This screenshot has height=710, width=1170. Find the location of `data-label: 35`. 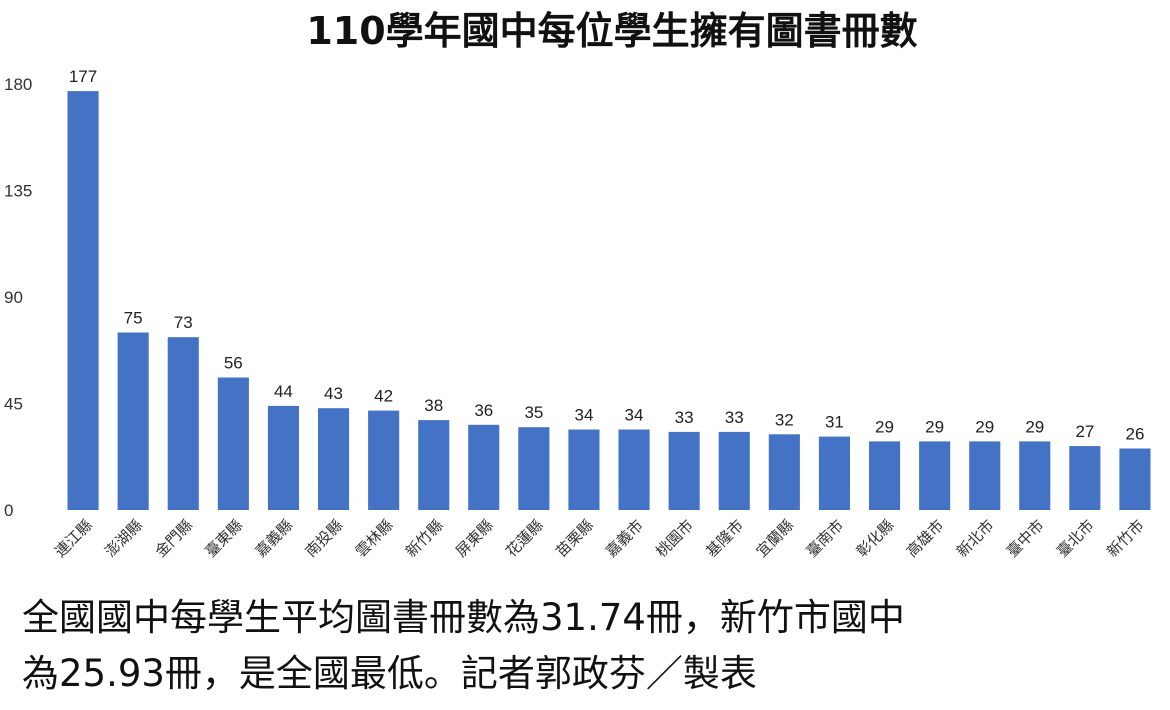

data-label: 35 is located at coordinates (533, 412).